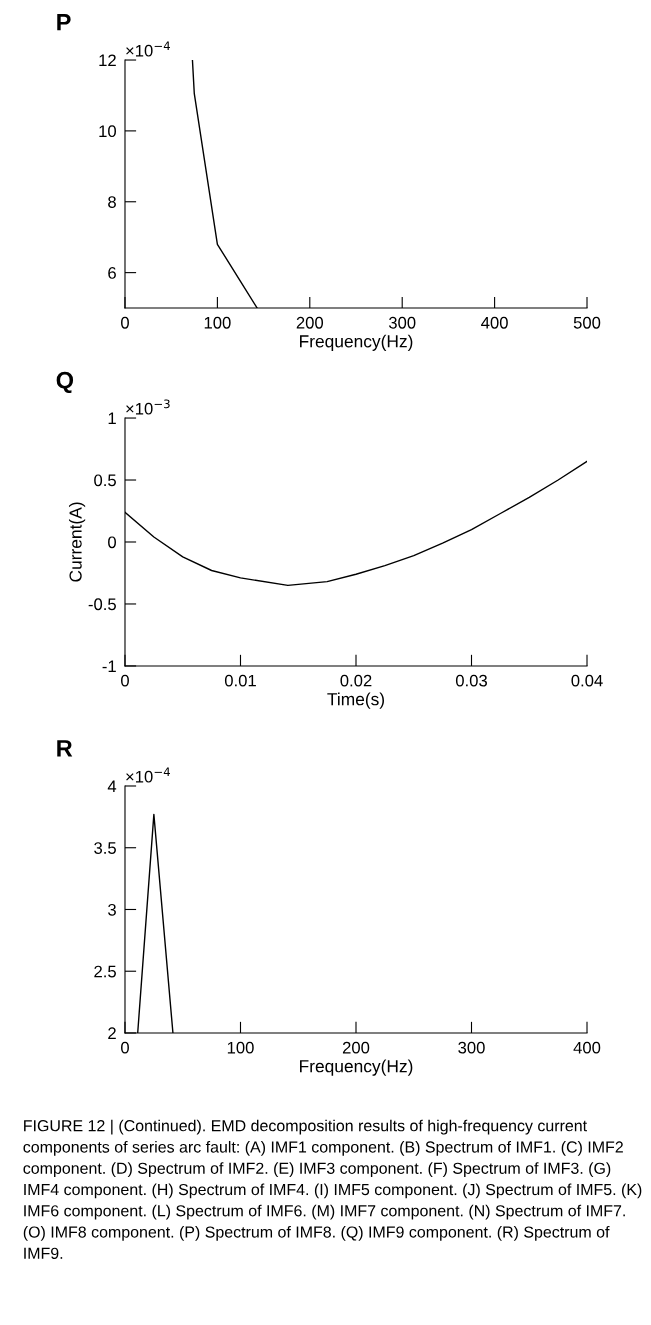 Image resolution: width=651 pixels, height=1325 pixels. What do you see at coordinates (105, 971) in the screenshot?
I see `y-tick-label: 2.5` at bounding box center [105, 971].